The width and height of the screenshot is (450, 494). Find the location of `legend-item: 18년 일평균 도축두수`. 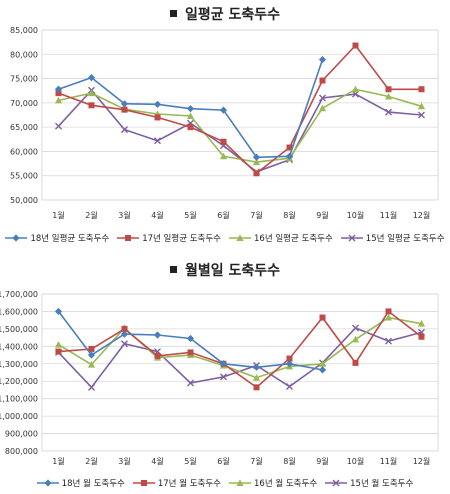

legend-item: 18년 일평균 도축두수 is located at coordinates (57, 238).